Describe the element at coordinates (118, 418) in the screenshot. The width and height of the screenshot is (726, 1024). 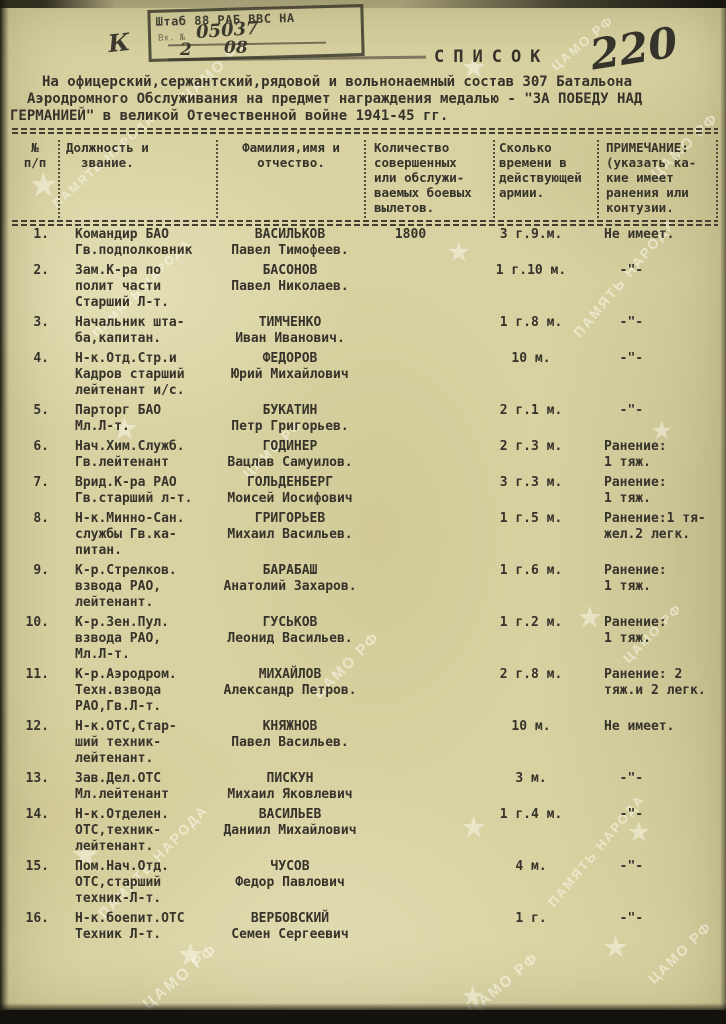
I see `position-rank-cell: Парторг БАО Мл.Л-т.` at that location.